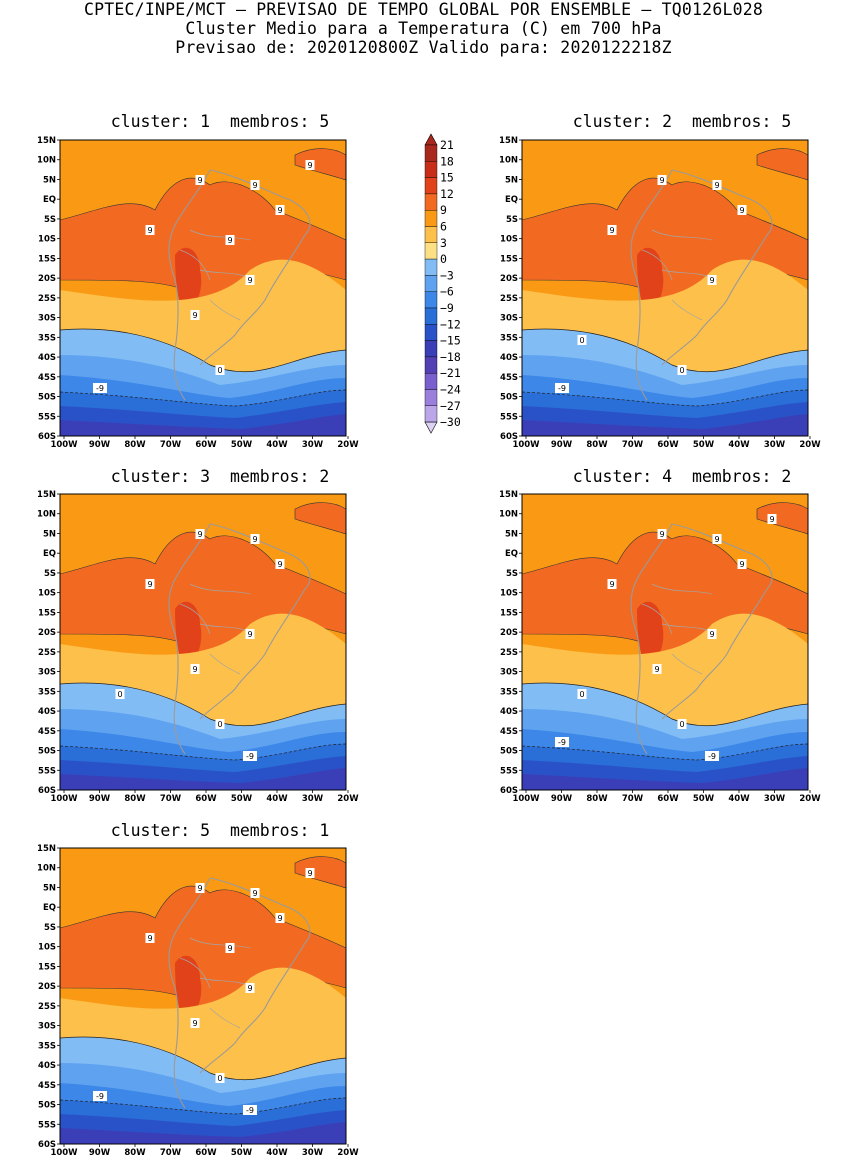  I want to click on colorbar-label: −6, so click(447, 292).